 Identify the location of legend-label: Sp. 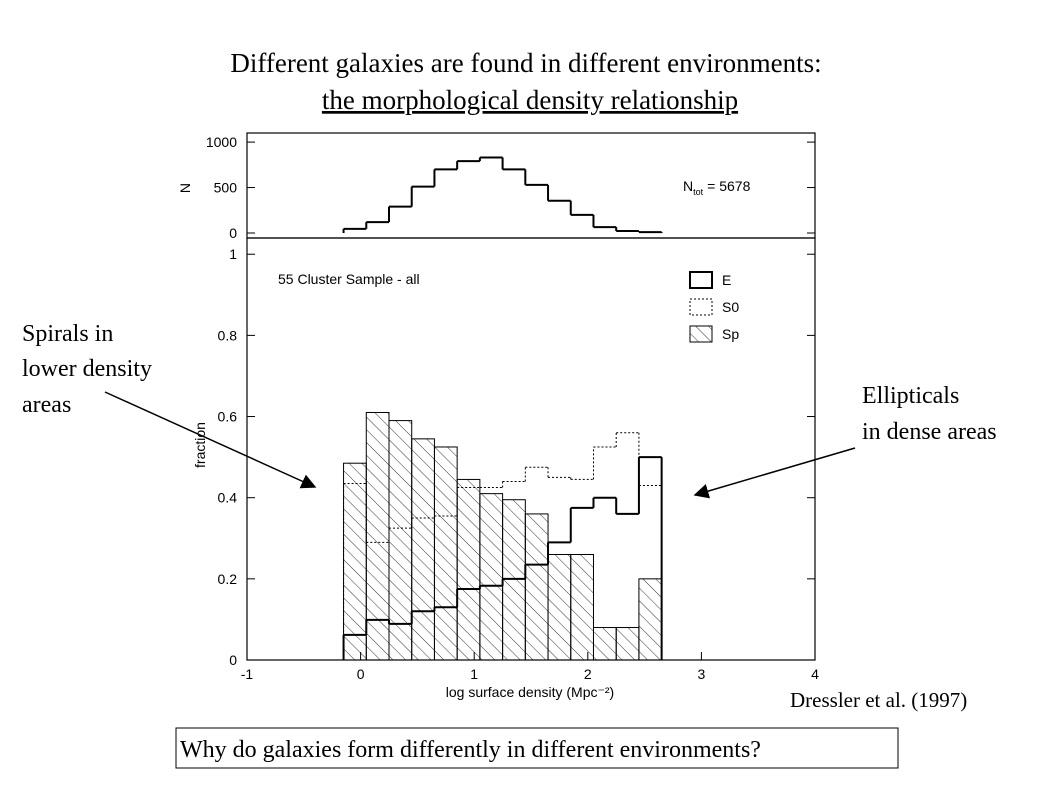
(730, 334).